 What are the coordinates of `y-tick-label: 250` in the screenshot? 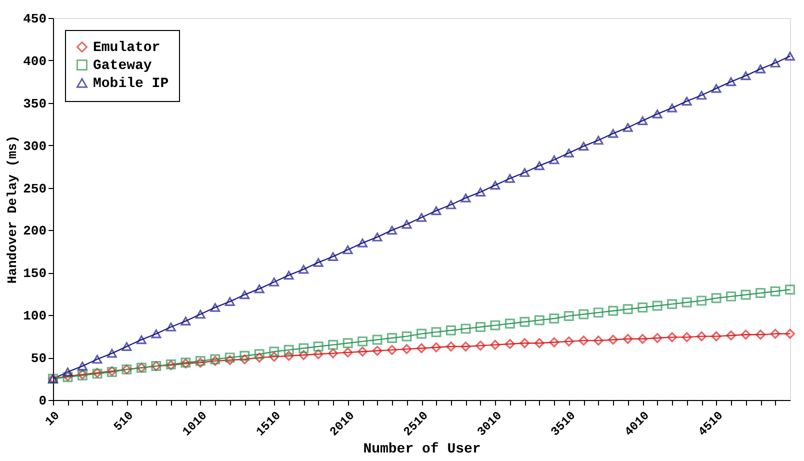 It's located at (35, 188).